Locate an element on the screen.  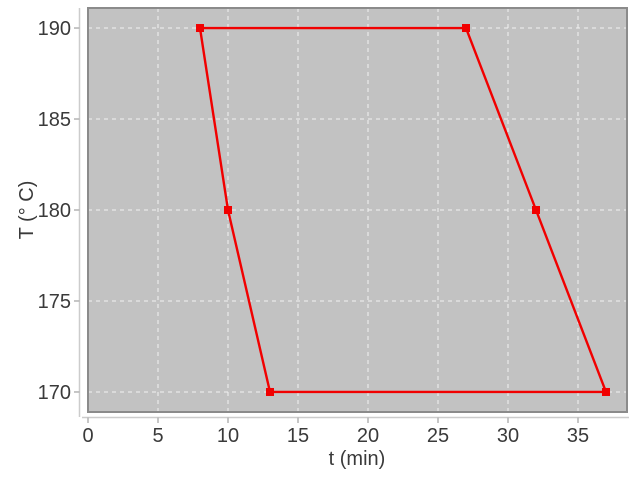
x-tick-label: 30 is located at coordinates (508, 436).